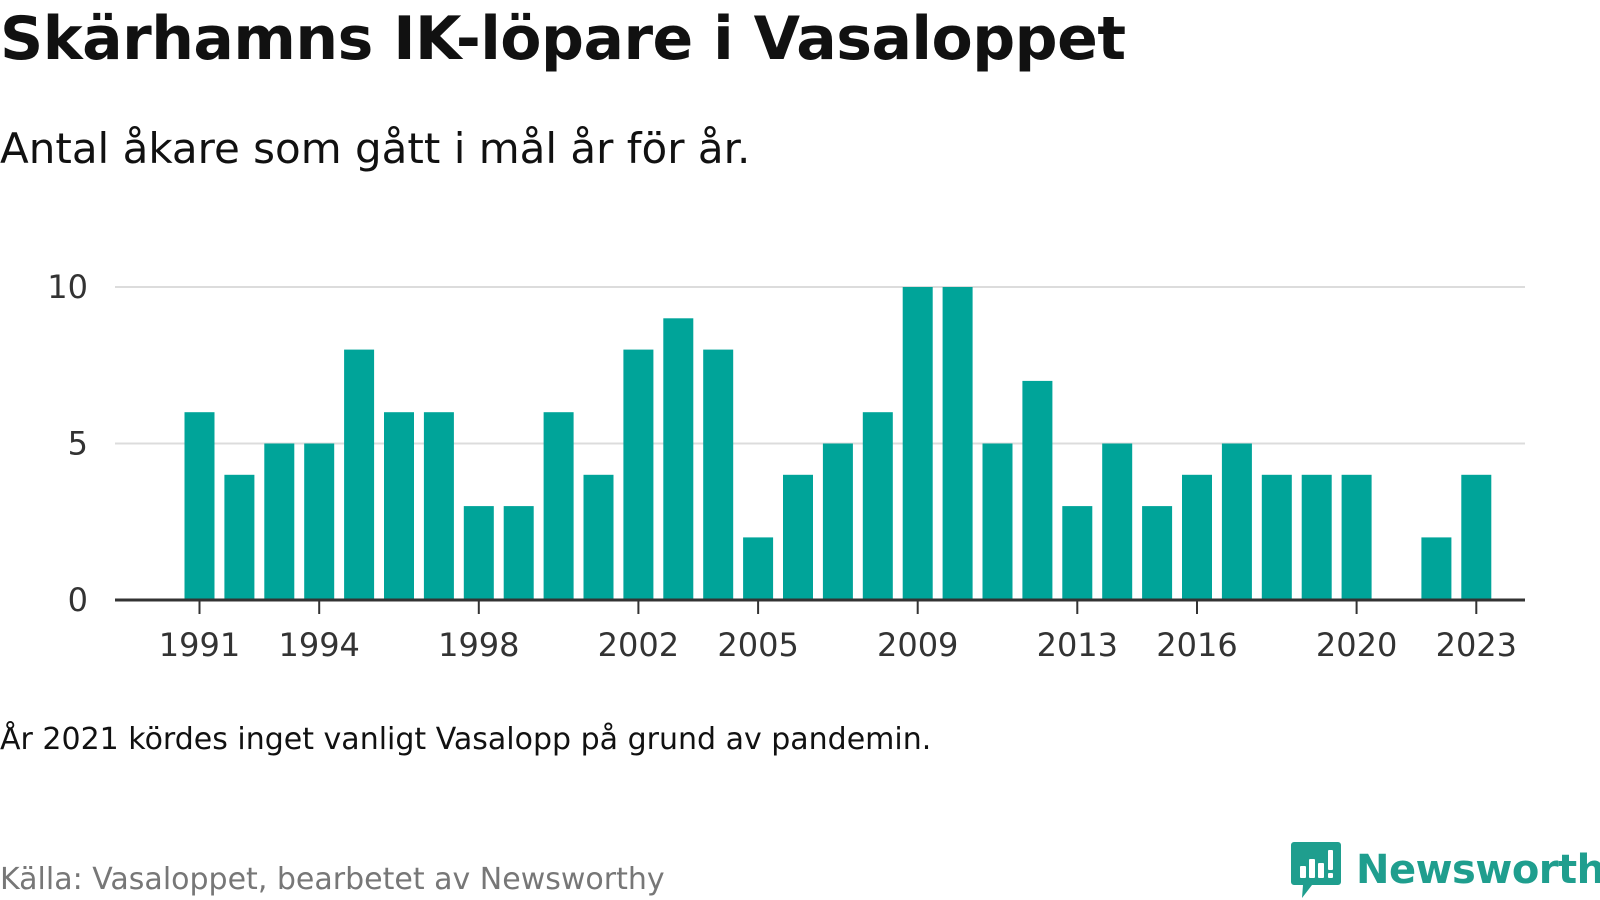 This screenshot has height=900, width=1600. Describe the element at coordinates (319, 521) in the screenshot. I see `bar-1994` at that location.